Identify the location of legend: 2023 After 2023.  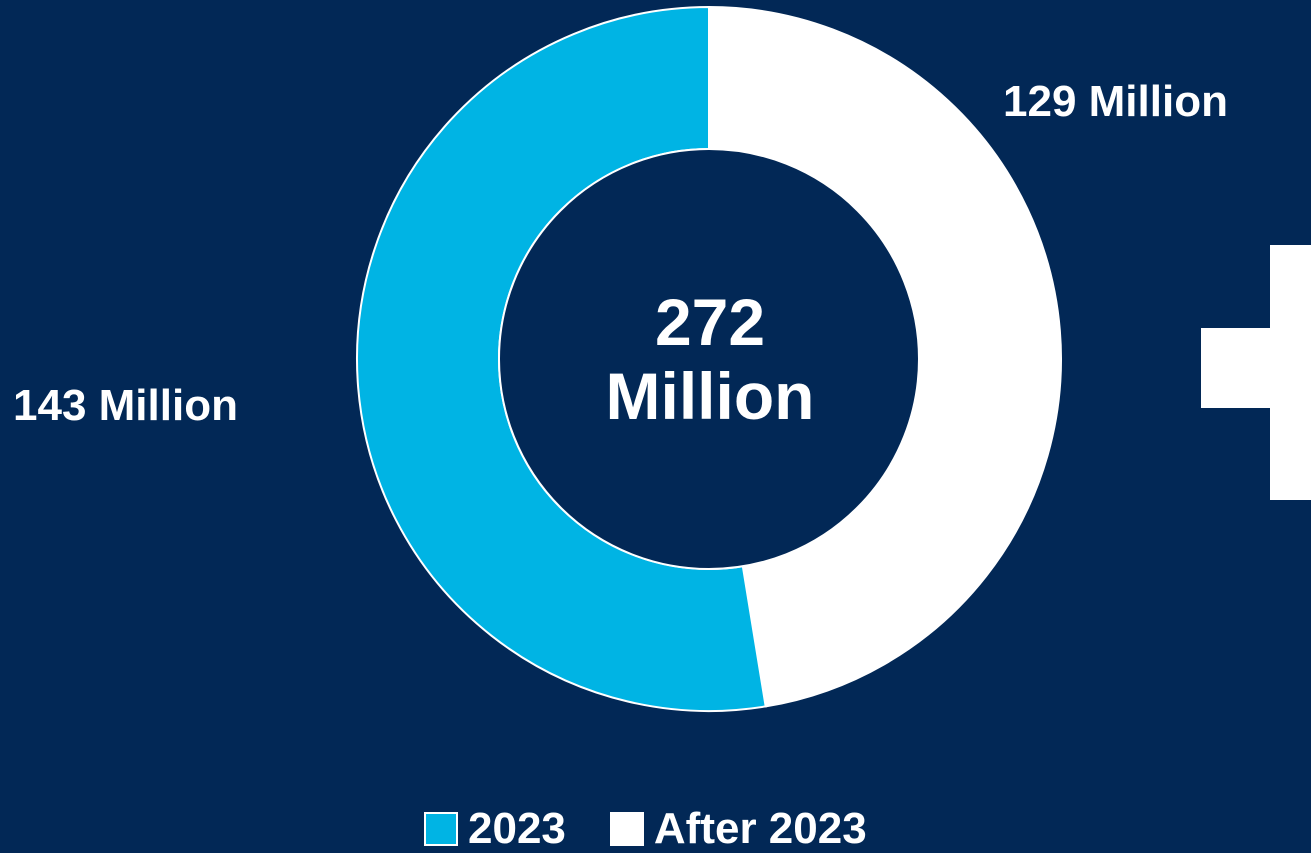
(667, 829).